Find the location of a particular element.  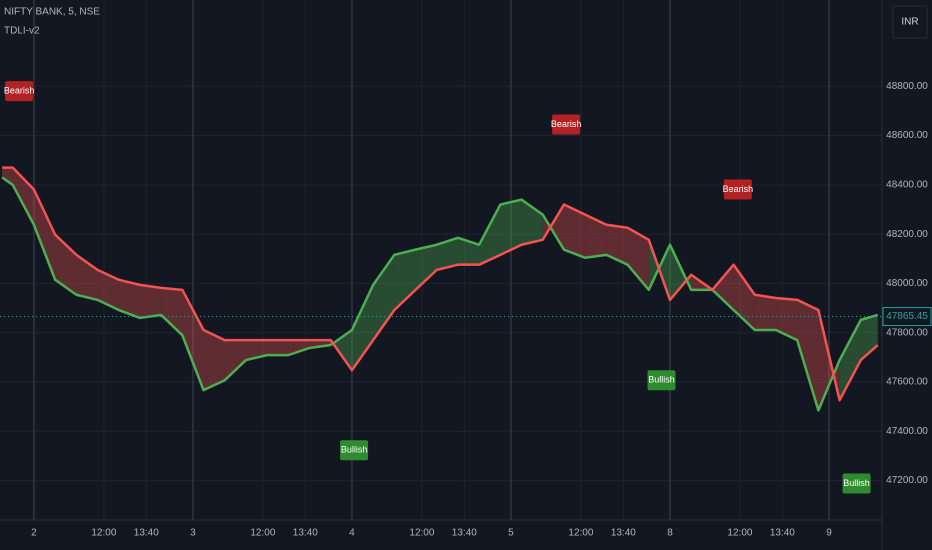

currency: INR is located at coordinates (909, 22).